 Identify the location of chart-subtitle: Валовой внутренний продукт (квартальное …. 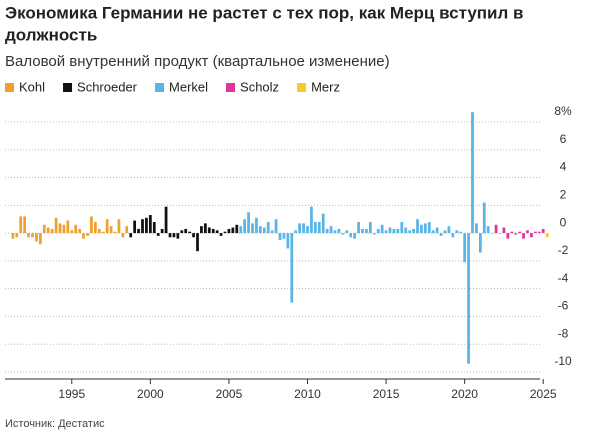
(197, 61).